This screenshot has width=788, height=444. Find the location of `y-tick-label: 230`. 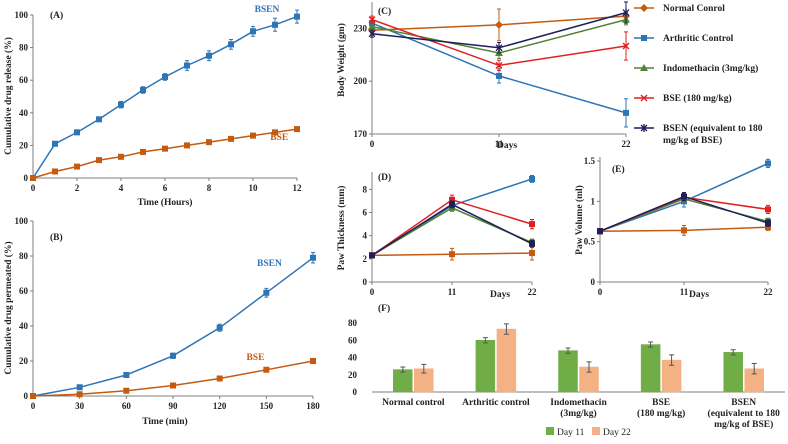

y-tick-label: 230 is located at coordinates (361, 28).